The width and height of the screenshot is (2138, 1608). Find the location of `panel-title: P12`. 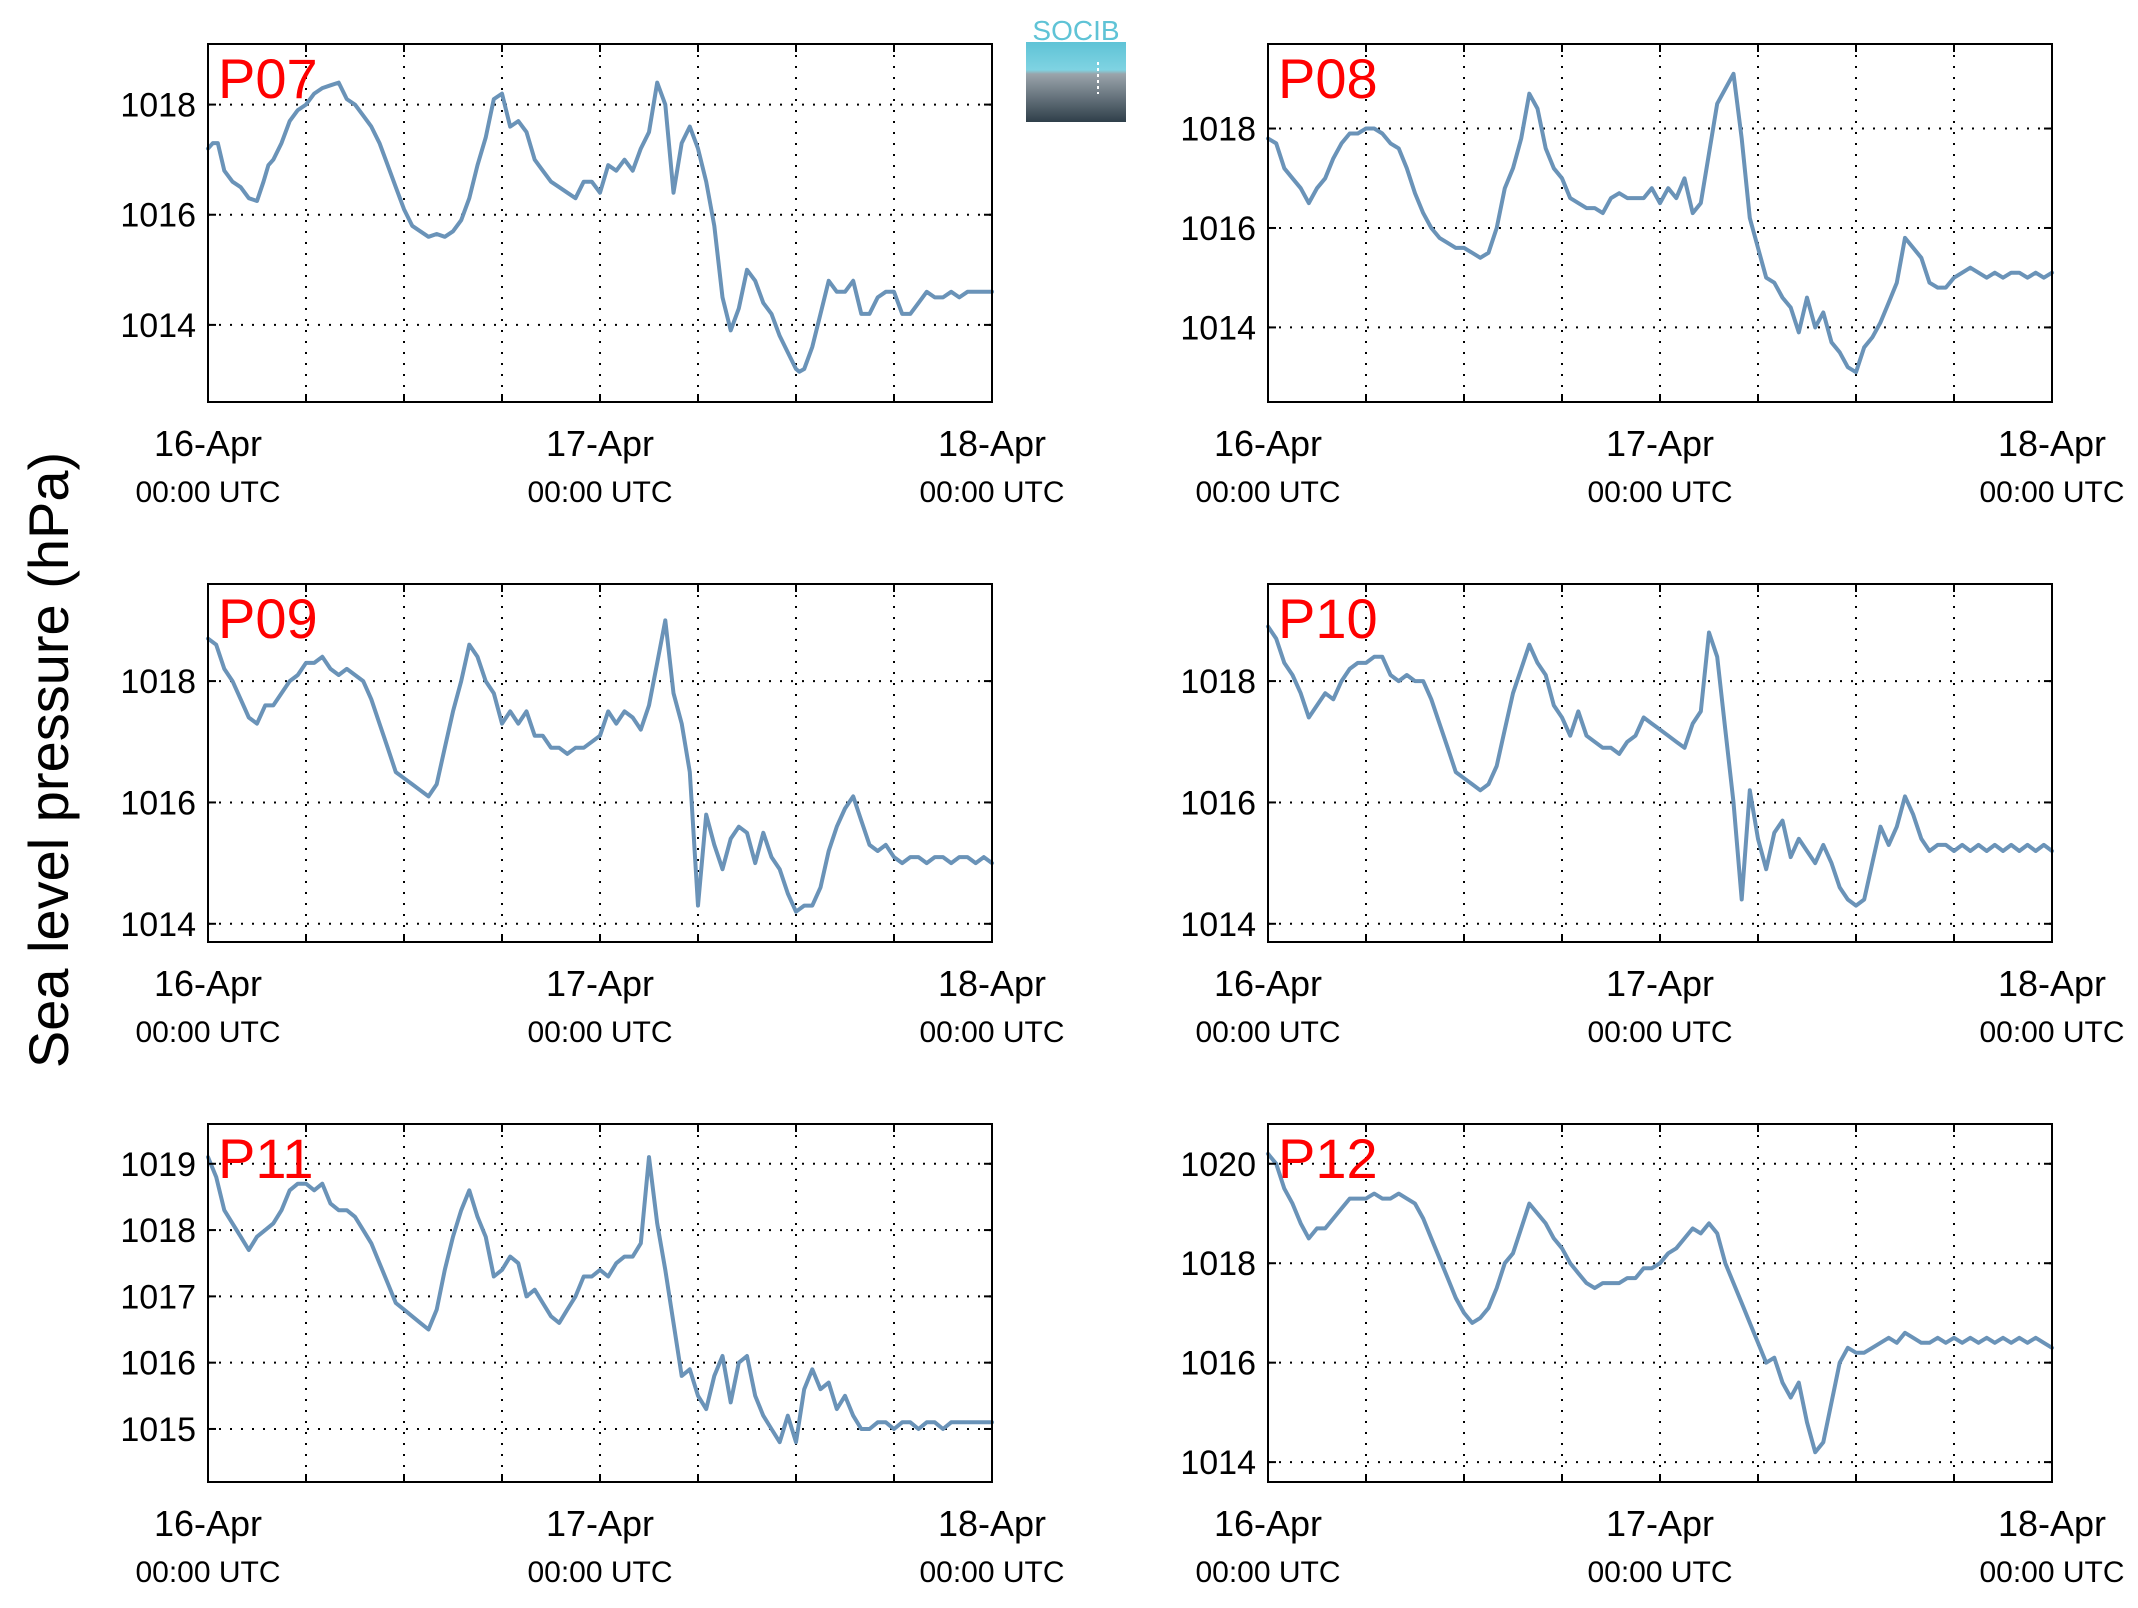

panel-title: P12 is located at coordinates (1328, 1158).